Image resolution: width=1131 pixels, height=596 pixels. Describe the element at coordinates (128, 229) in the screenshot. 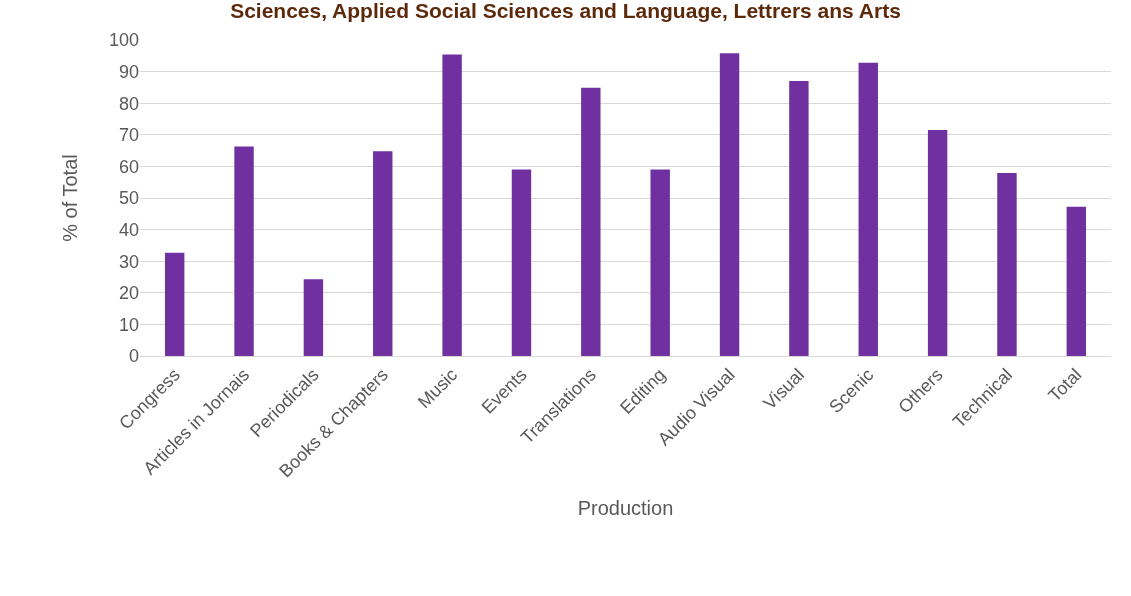

I see `y-tick-label: 40` at that location.